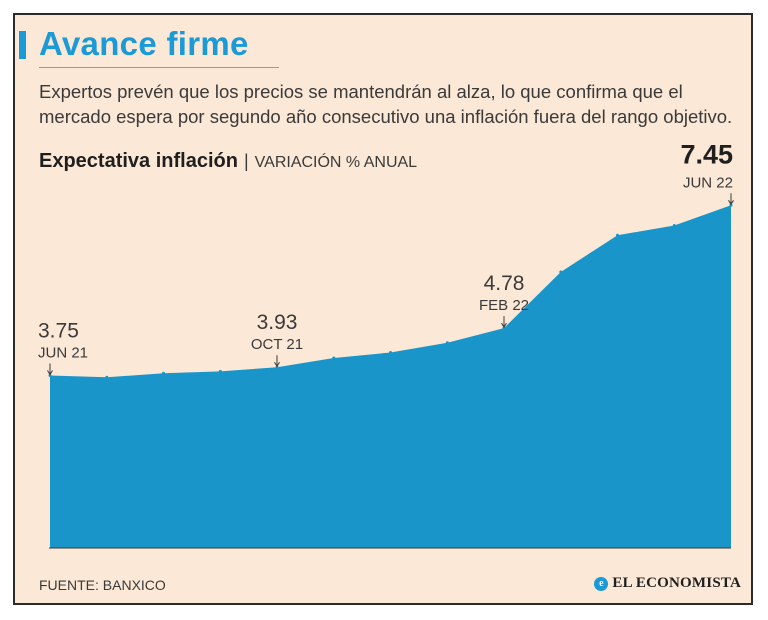 The width and height of the screenshot is (768, 620). Describe the element at coordinates (676, 583) in the screenshot. I see `brand-name: EL ECONOMISTA` at that location.